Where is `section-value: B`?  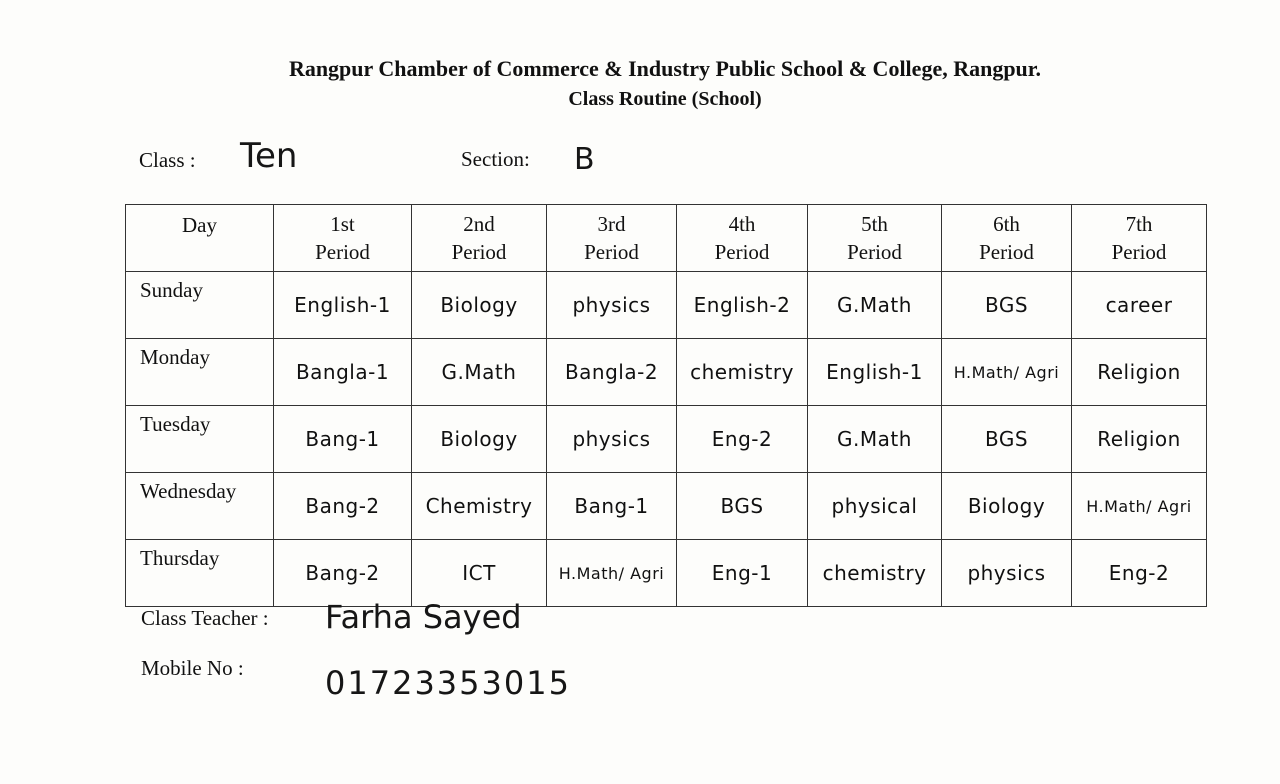
section-value: B is located at coordinates (584, 159).